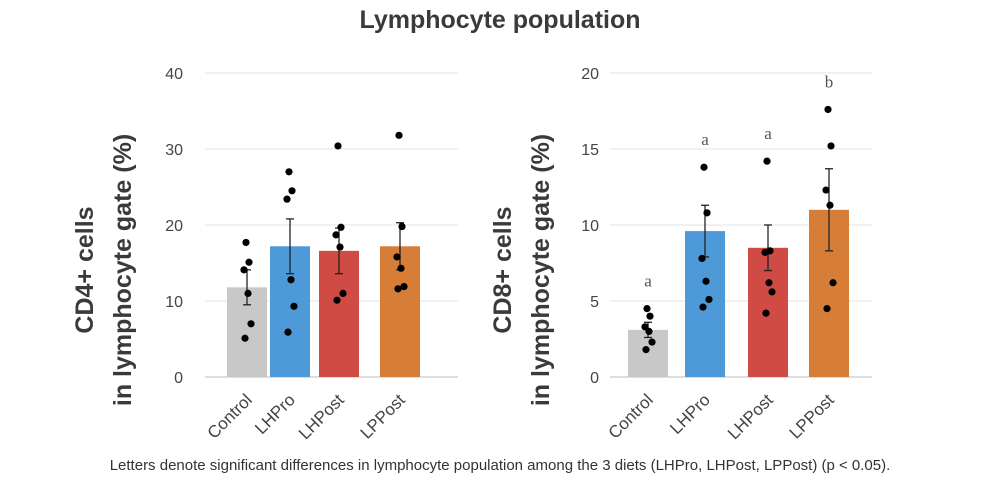  What do you see at coordinates (85, 269) in the screenshot?
I see `y-axis-label: CD4+ cells` at bounding box center [85, 269].